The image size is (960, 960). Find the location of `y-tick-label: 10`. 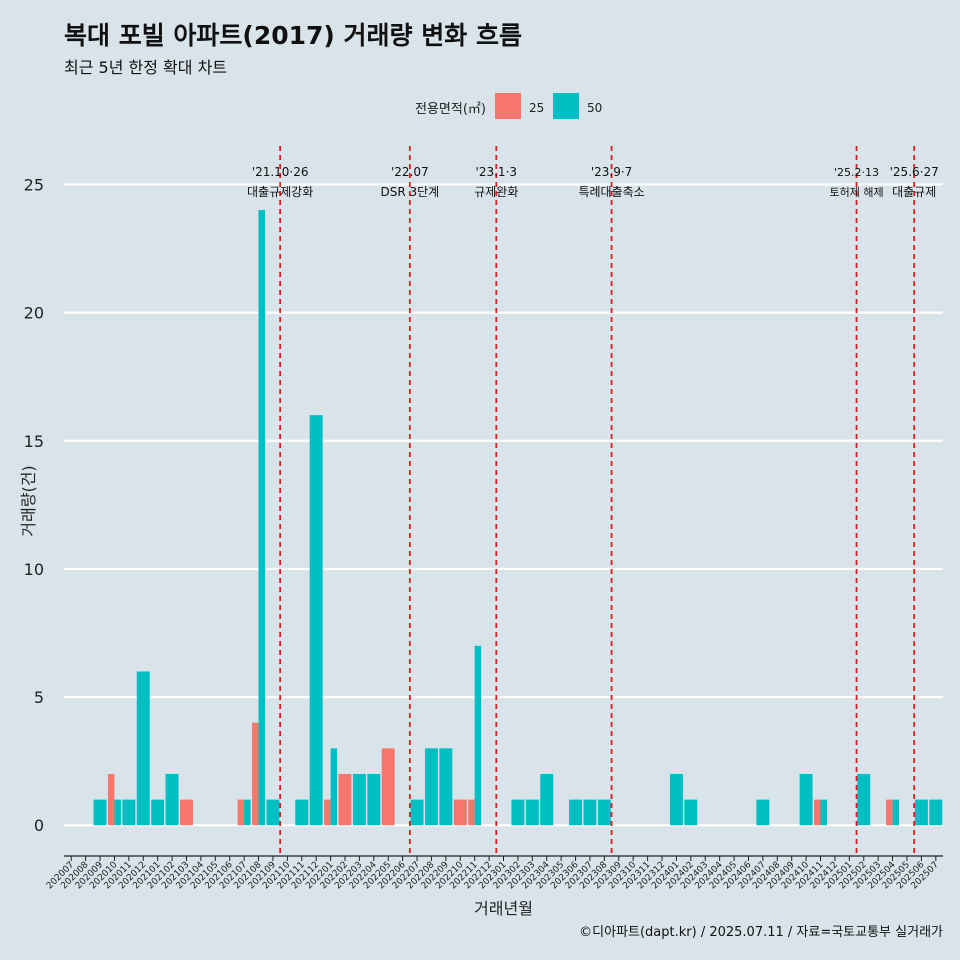

y-tick-label: 10 is located at coordinates (34, 569).